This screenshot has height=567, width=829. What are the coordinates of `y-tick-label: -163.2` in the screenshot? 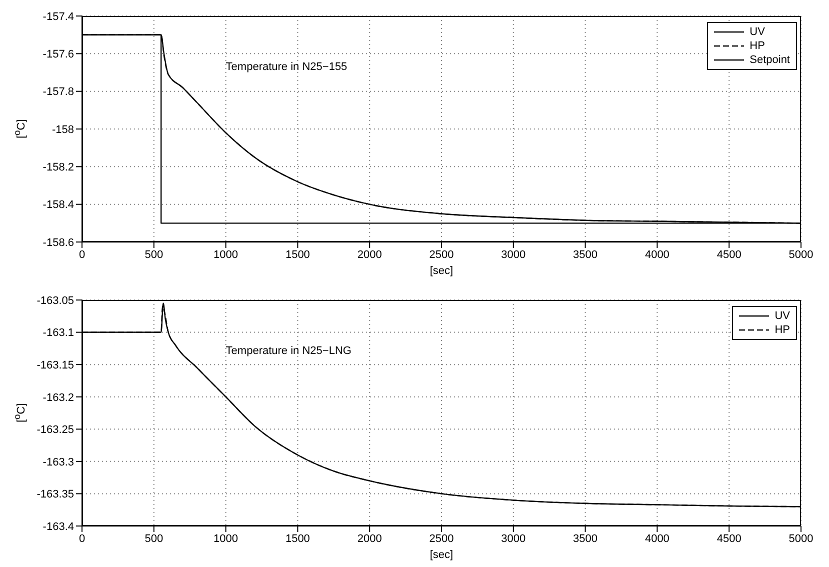 It's located at (58, 398).